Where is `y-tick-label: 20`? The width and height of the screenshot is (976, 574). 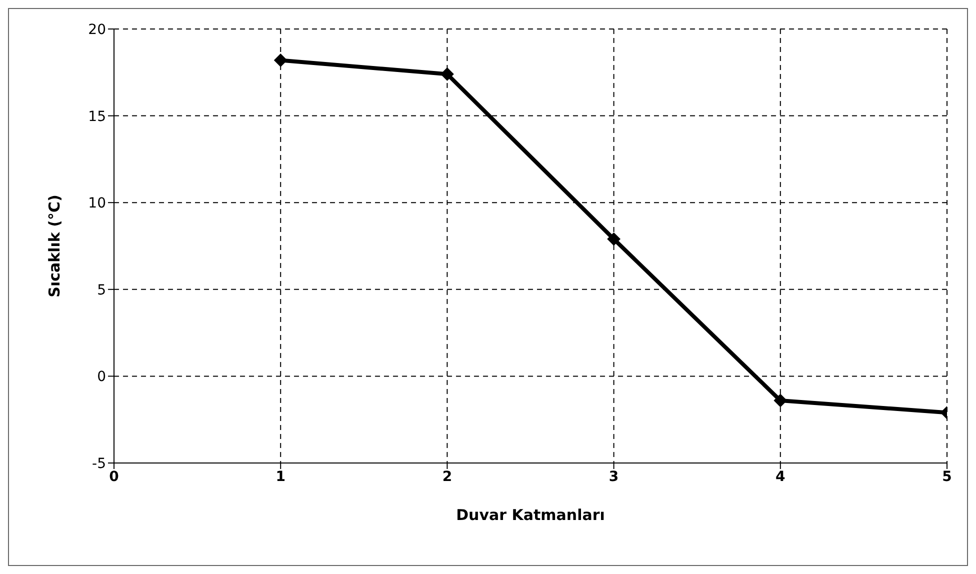 y-tick-label: 20 is located at coordinates (97, 30).